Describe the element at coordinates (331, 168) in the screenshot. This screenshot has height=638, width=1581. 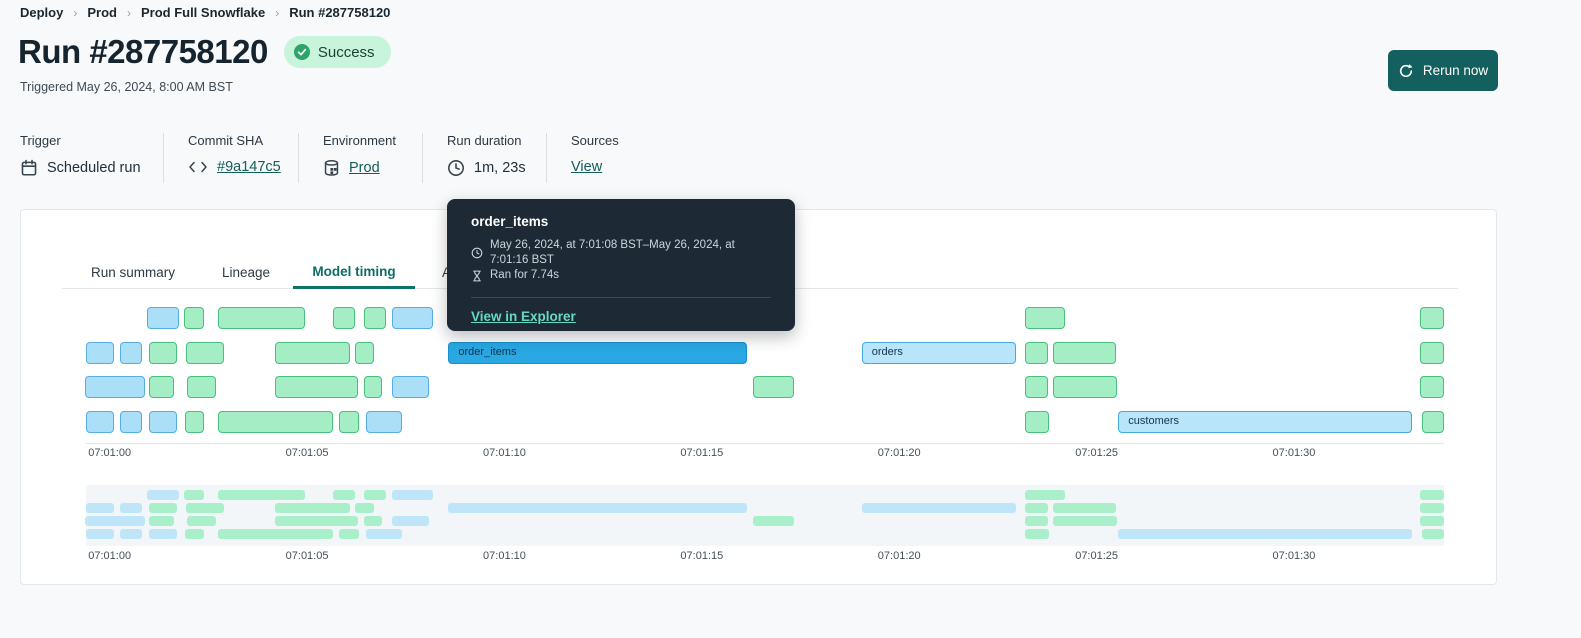
I see `database-icon` at that location.